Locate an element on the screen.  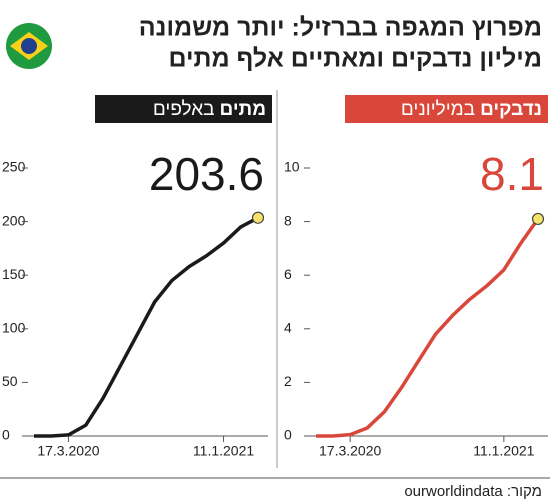
flag is located at coordinates (29, 46).